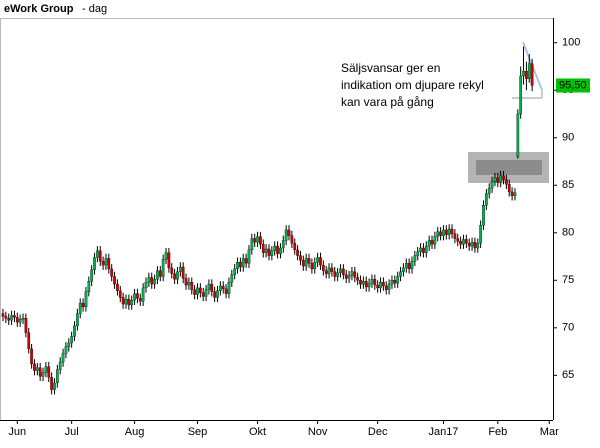 This screenshot has width=600, height=448. I want to click on x-tick-label: Mar, so click(549, 432).